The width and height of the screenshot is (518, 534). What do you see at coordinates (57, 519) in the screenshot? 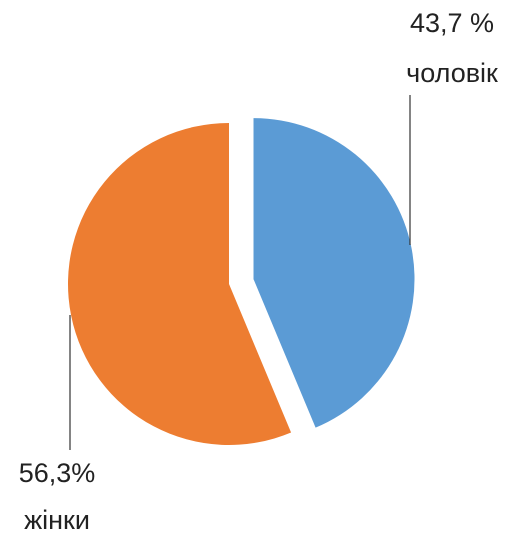
I see `category-label: жінки` at bounding box center [57, 519].